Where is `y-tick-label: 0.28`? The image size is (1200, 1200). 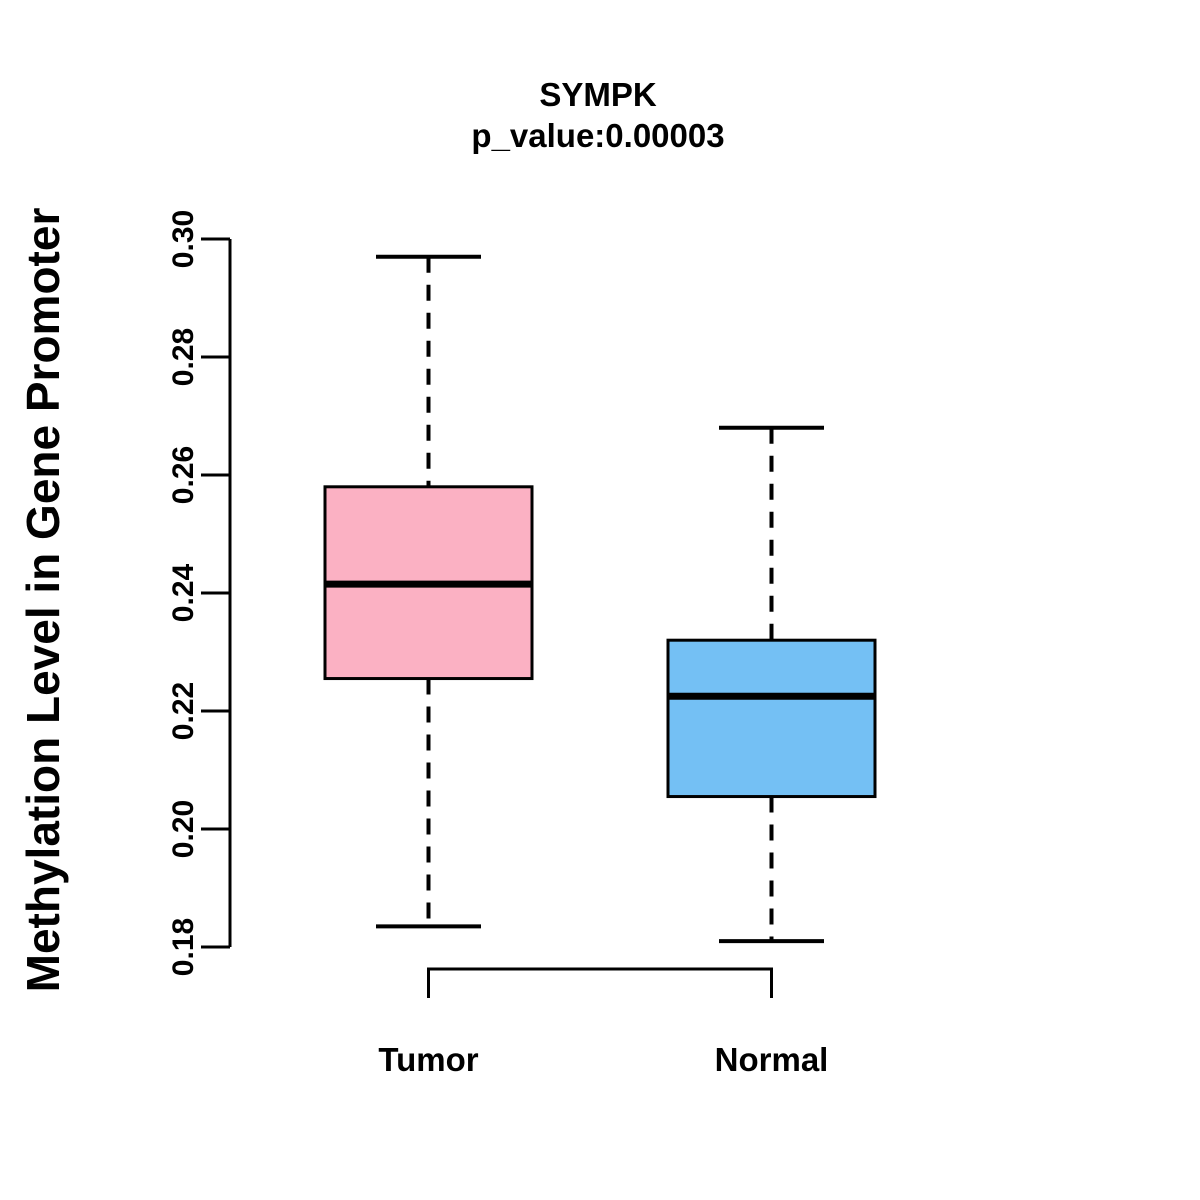
y-tick-label: 0.28 is located at coordinates (183, 357).